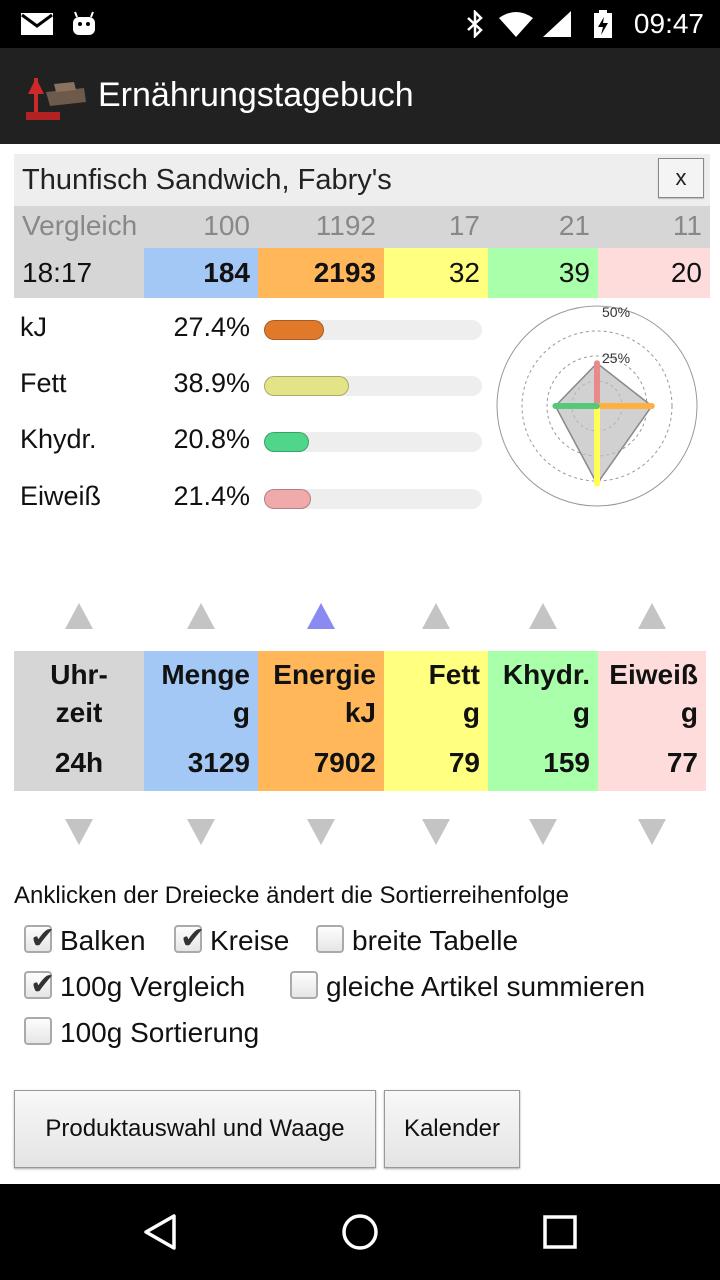 The image size is (720, 1280). Describe the element at coordinates (452, 1129) in the screenshot. I see `calendar-button: Kalender` at that location.